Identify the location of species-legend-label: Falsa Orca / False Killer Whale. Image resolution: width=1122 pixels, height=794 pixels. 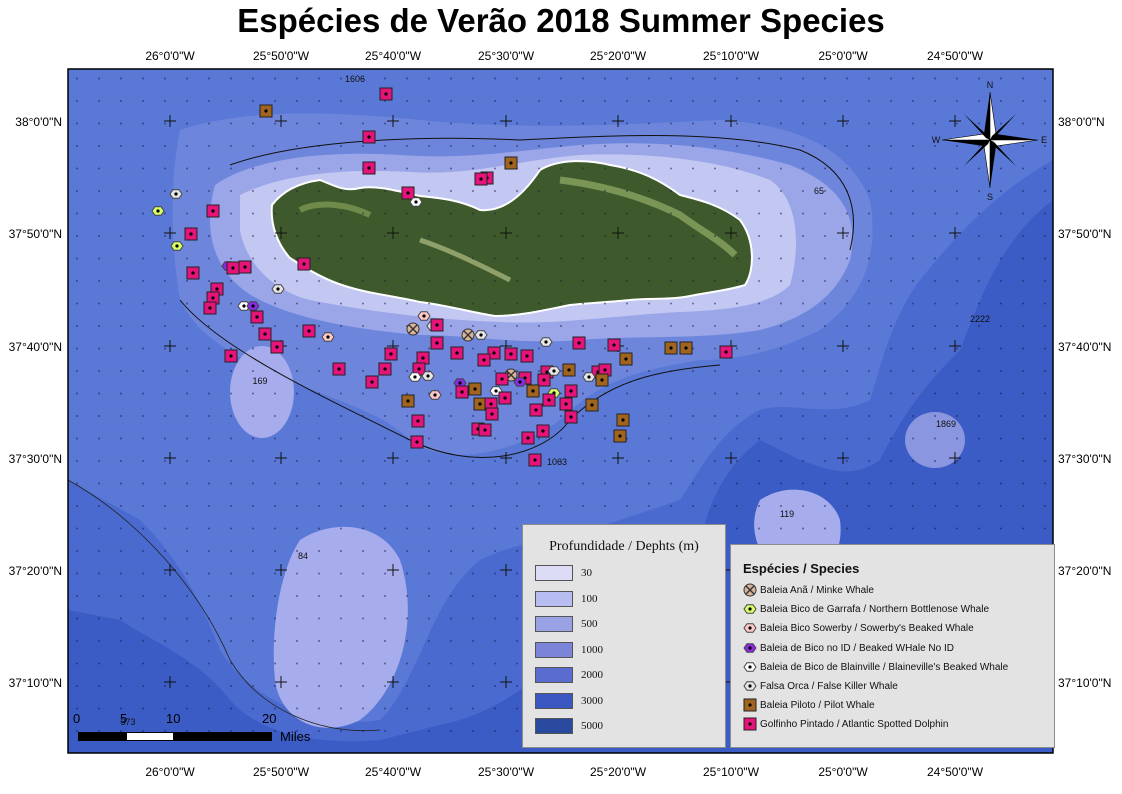
(829, 686).